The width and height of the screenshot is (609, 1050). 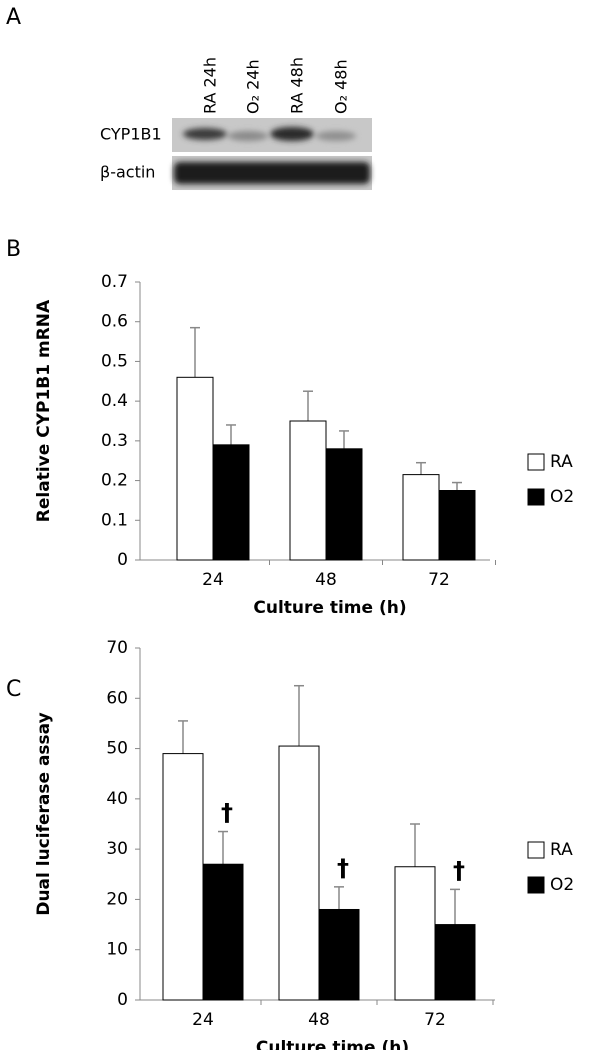 What do you see at coordinates (117, 849) in the screenshot?
I see `y-tick-label: 30` at bounding box center [117, 849].